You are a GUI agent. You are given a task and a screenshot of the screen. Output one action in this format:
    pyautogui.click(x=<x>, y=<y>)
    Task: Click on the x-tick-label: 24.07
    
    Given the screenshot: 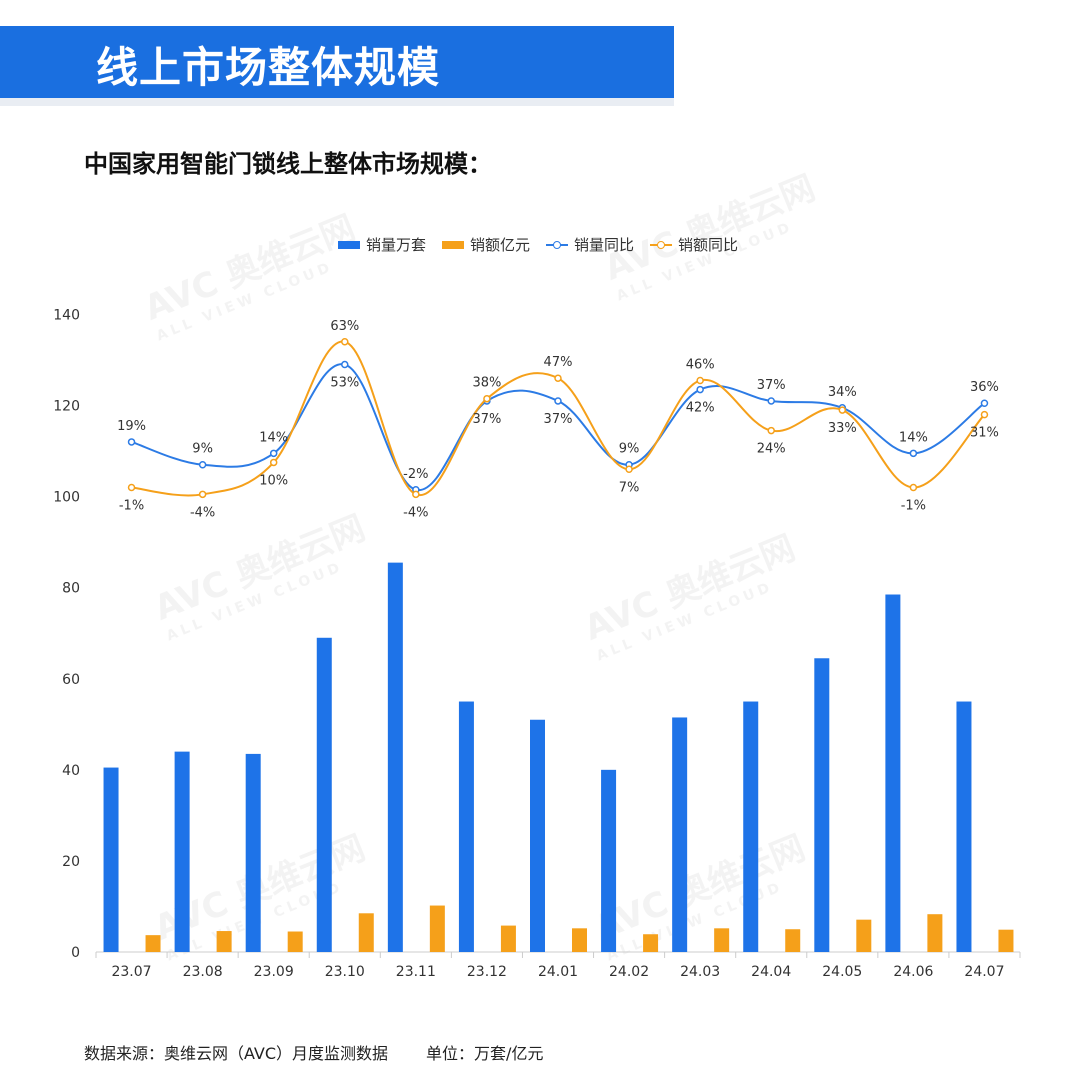 What is the action you would take?
    pyautogui.click(x=984, y=972)
    